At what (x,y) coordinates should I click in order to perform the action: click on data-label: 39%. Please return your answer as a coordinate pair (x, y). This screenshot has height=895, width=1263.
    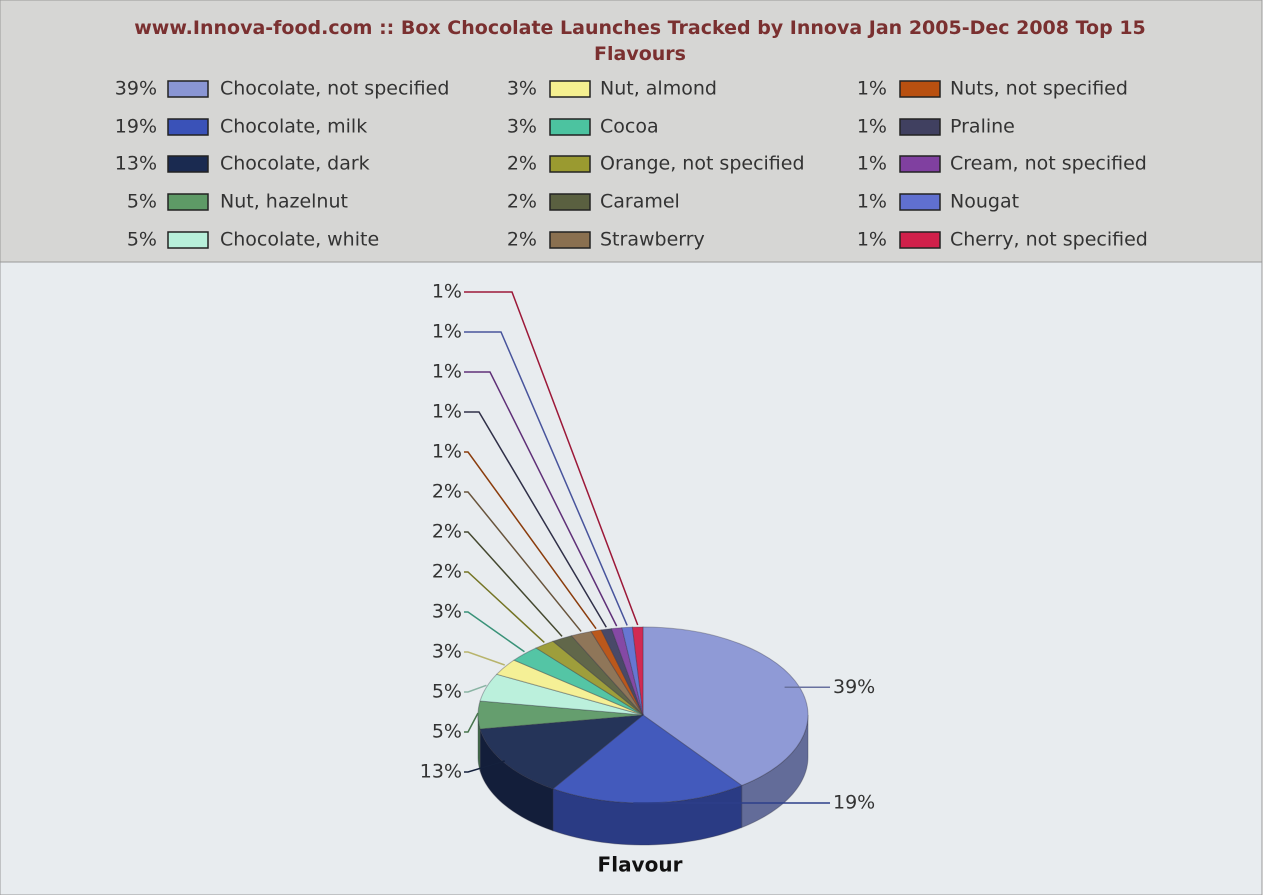
    Looking at the image, I should click on (854, 687).